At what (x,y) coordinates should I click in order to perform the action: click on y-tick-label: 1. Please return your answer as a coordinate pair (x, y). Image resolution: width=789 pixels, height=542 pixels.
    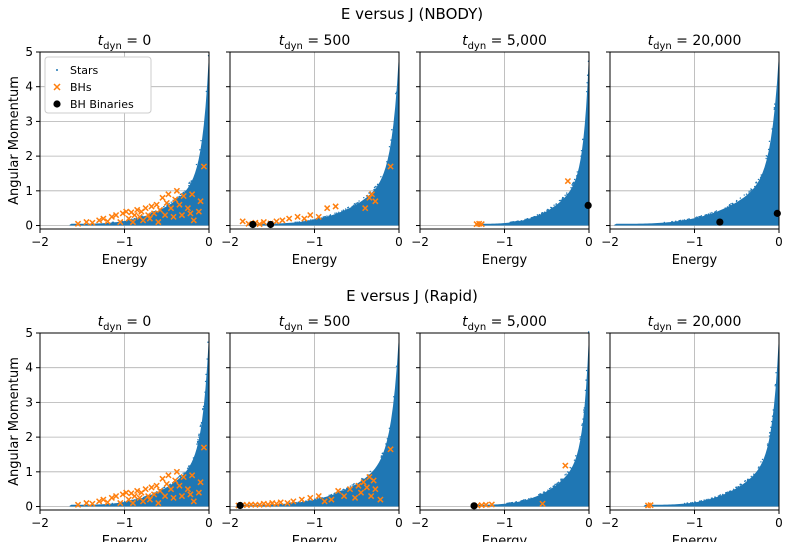
    Looking at the image, I should click on (29, 191).